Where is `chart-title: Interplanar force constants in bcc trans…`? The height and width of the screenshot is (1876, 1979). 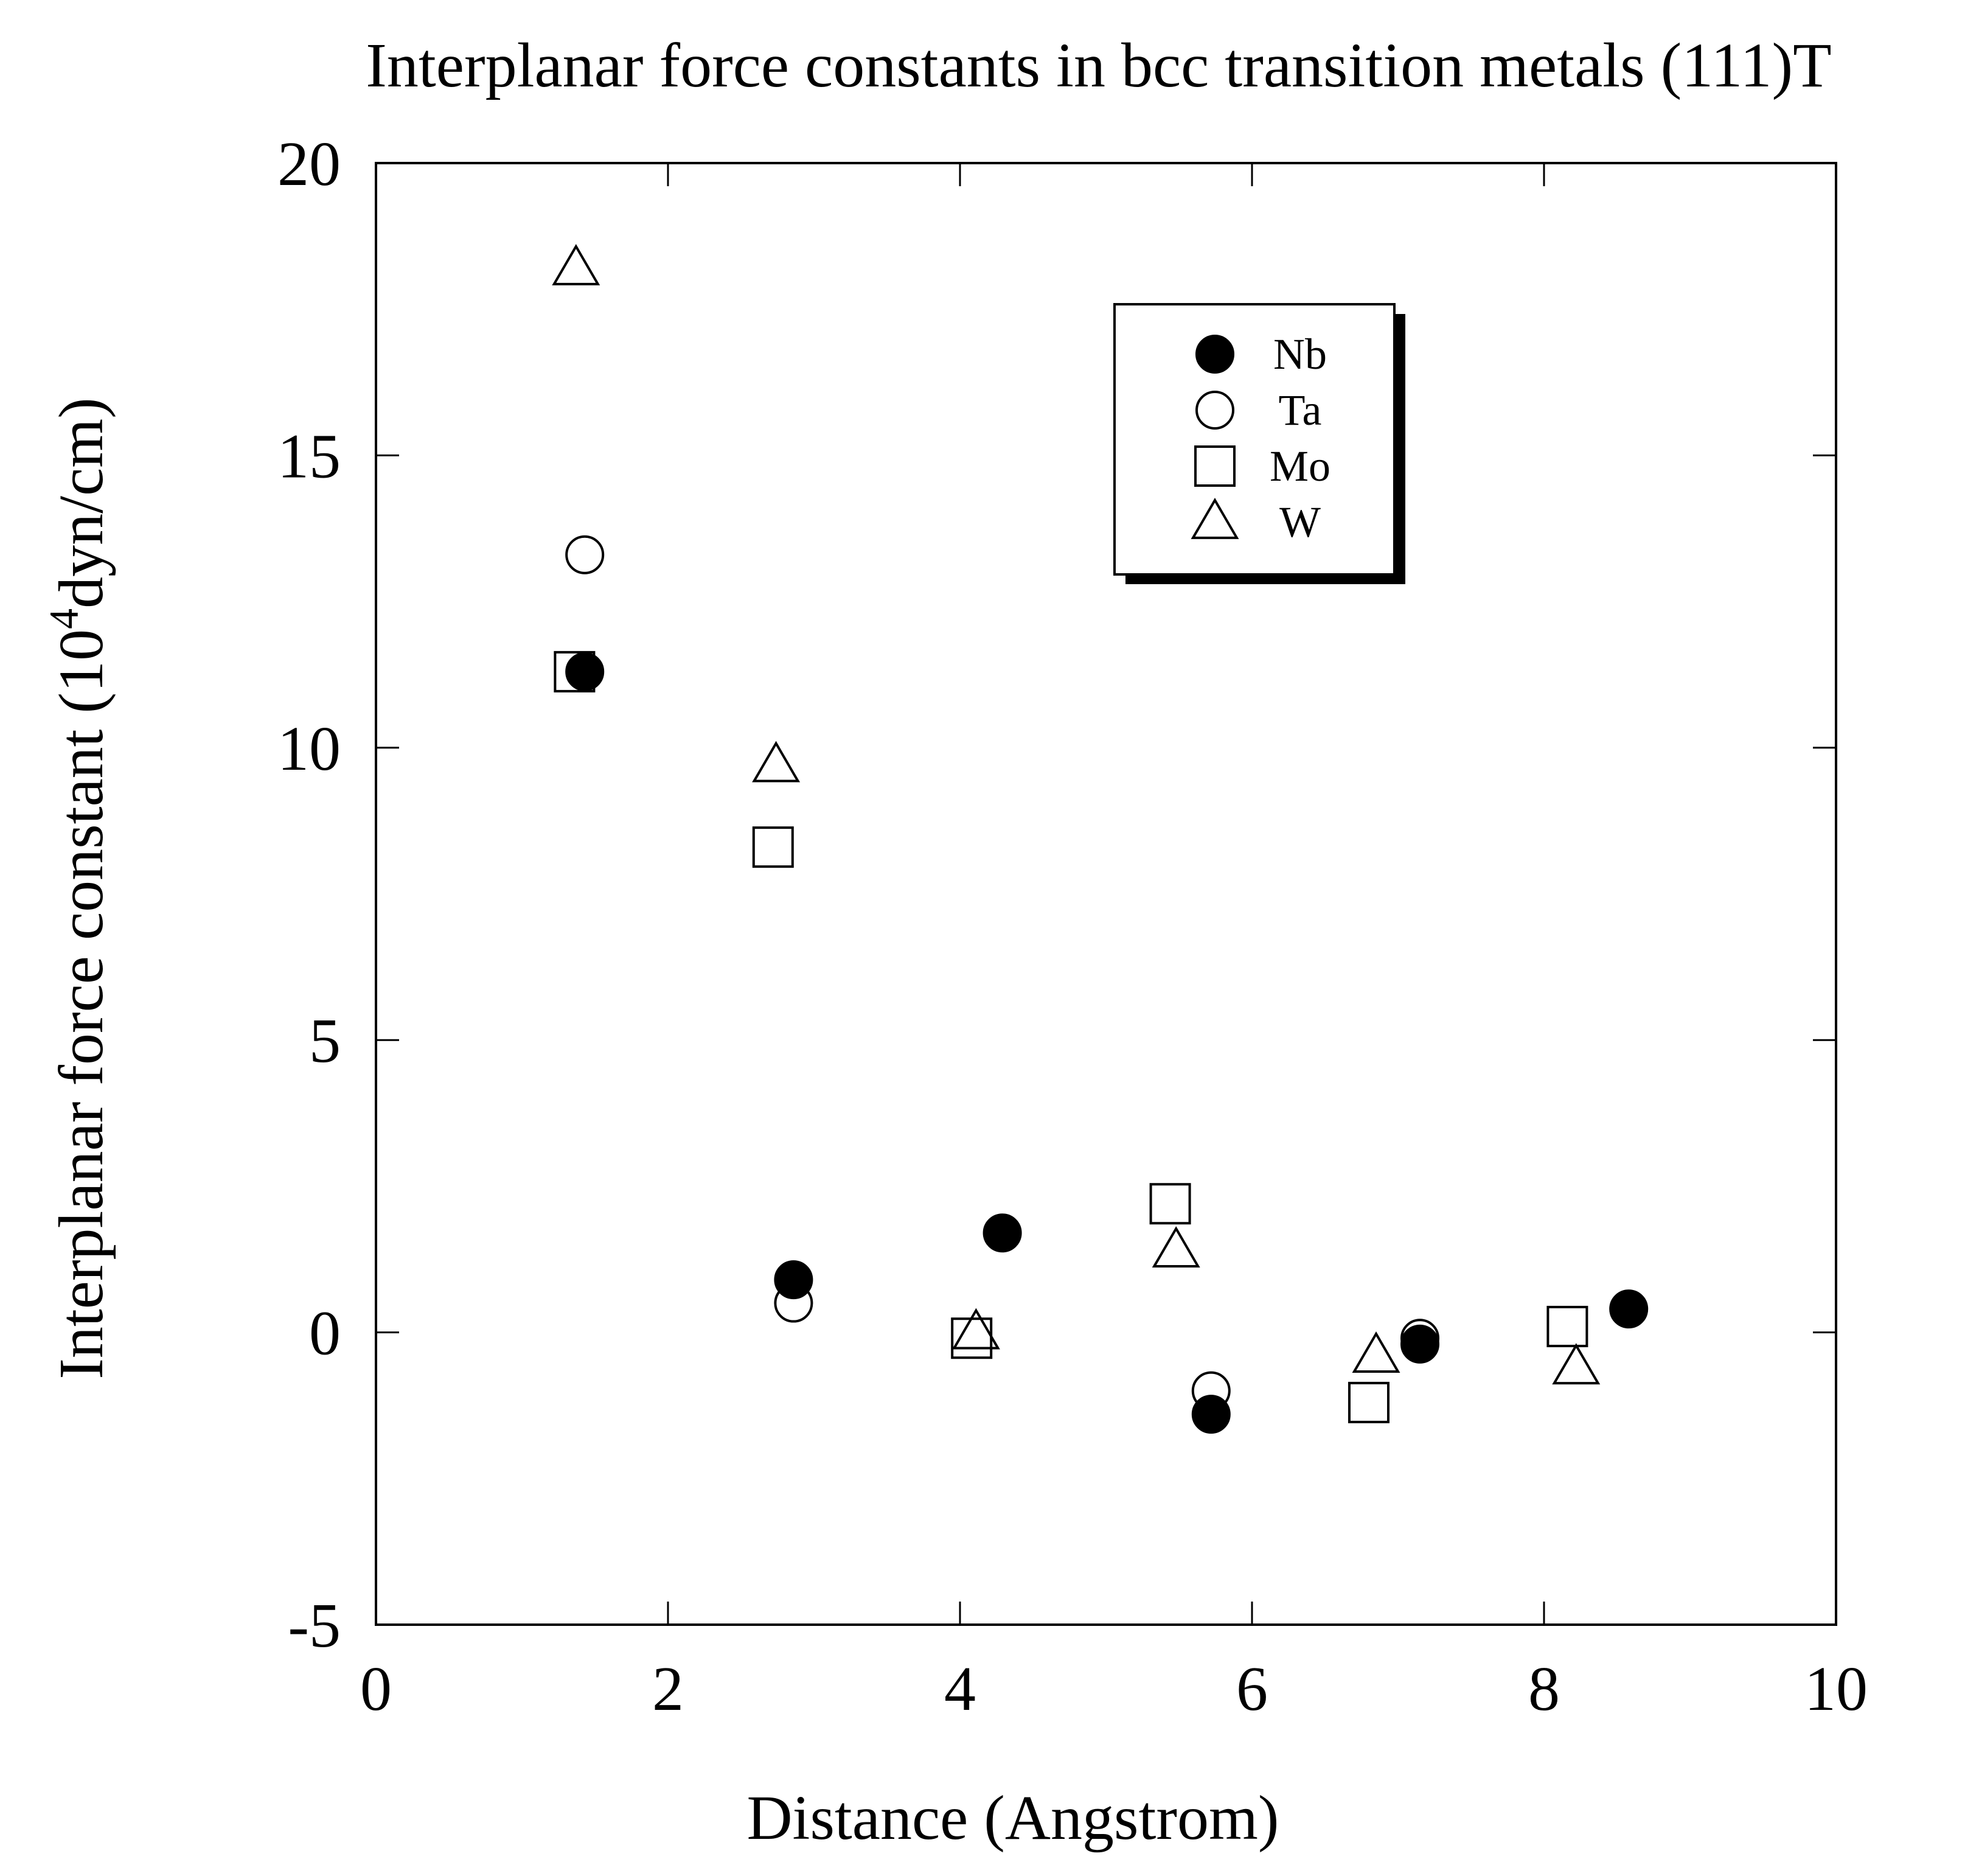
chart-title: Interplanar force constants in bcc trans… is located at coordinates (1098, 65).